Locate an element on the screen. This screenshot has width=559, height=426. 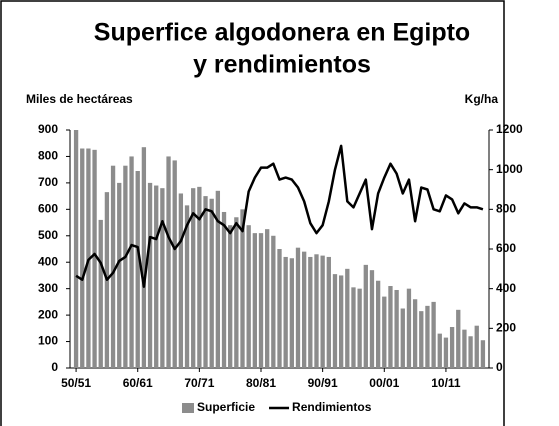
y2-tick-label: 400 is located at coordinates (506, 288).